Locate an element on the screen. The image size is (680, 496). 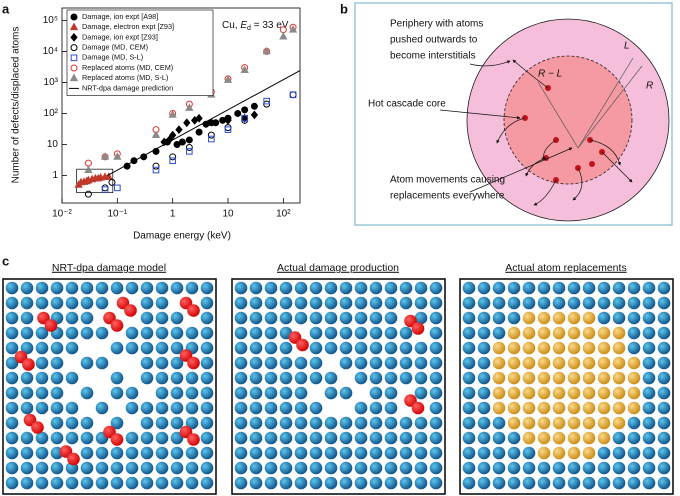
plot-frame is located at coordinates (181, 105).